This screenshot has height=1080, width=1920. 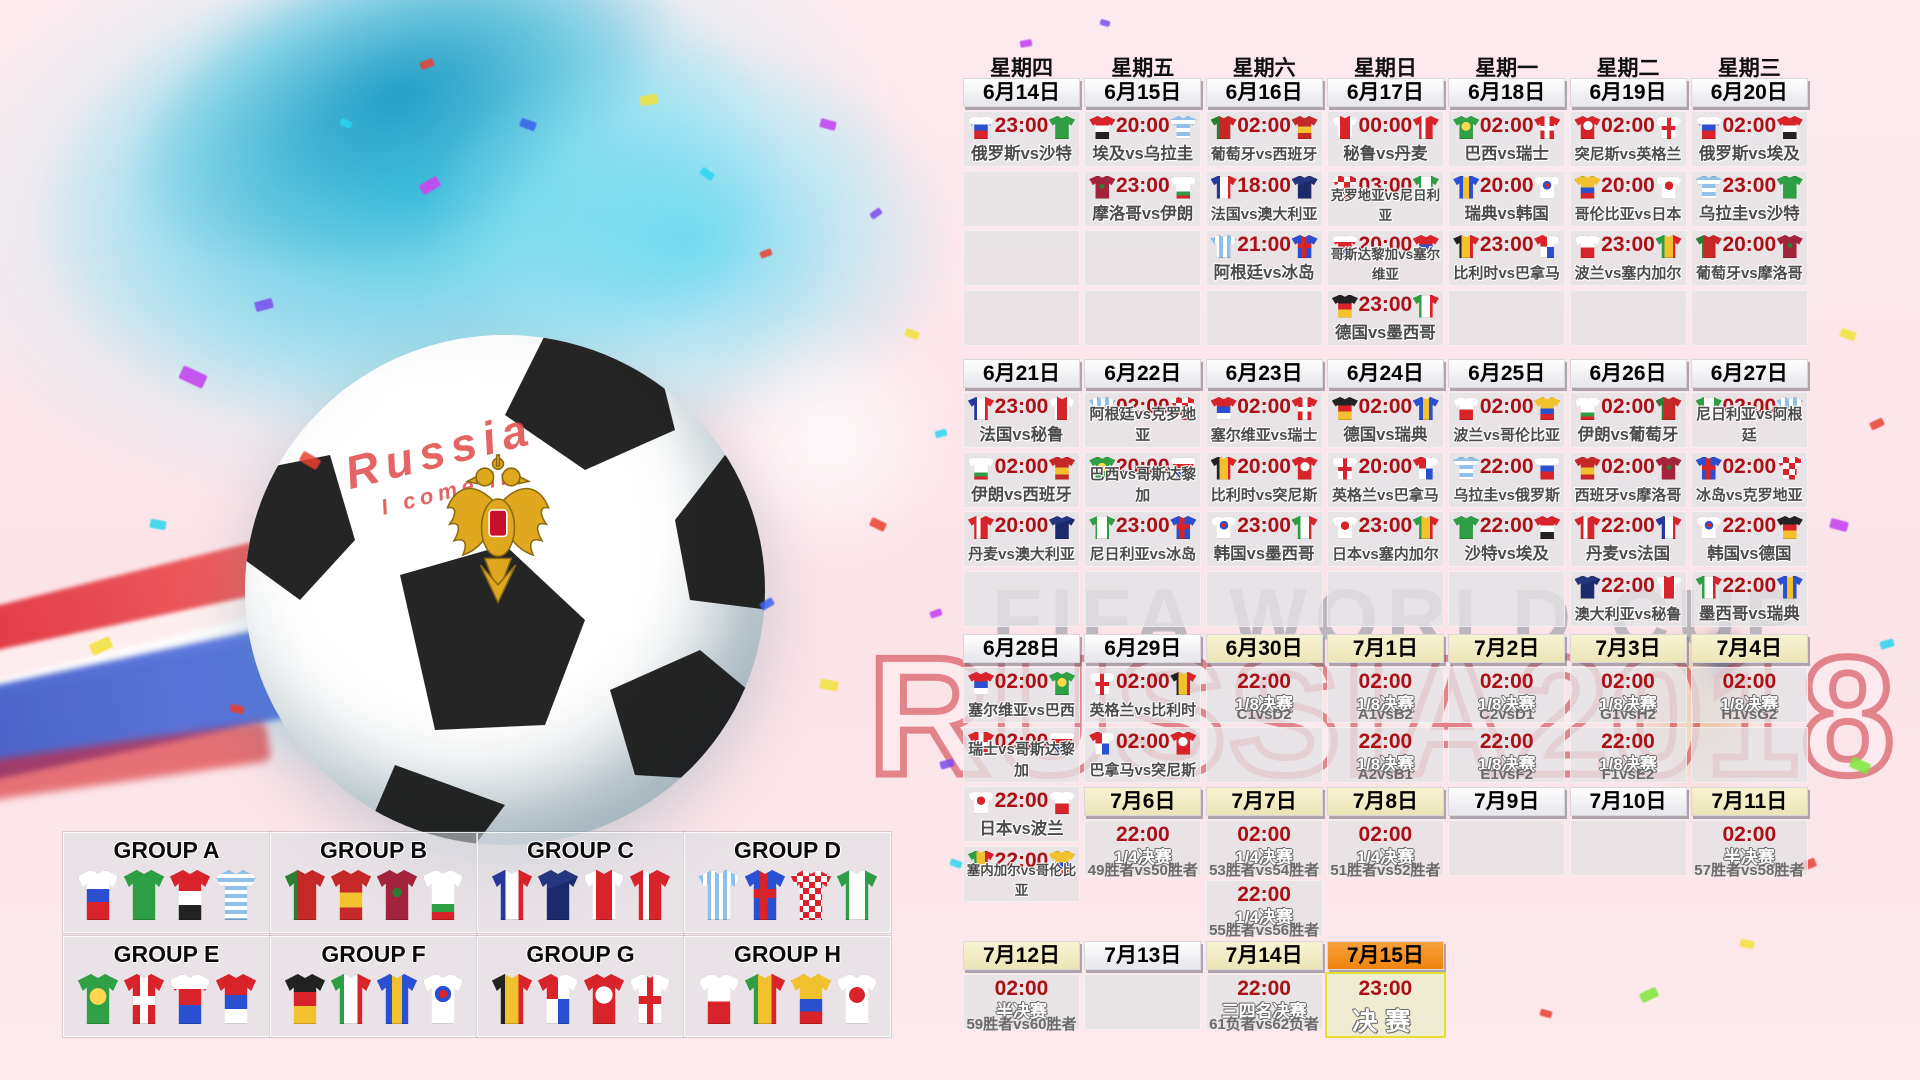 What do you see at coordinates (1749, 425) in the screenshot?
I see `match-teams: 尼日利亚vs阿根廷` at bounding box center [1749, 425].